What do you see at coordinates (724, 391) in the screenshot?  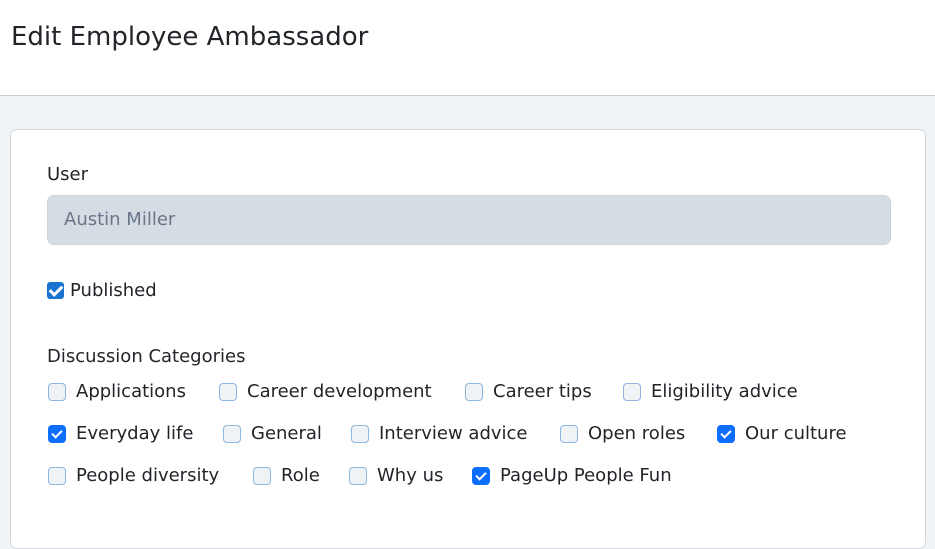 I see `category-label: Eligibility advice` at bounding box center [724, 391].